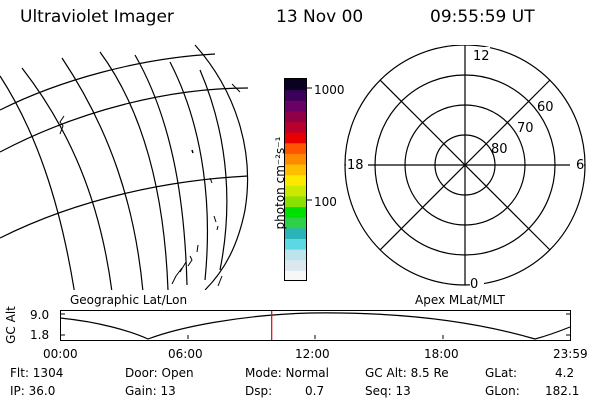  What do you see at coordinates (97, 17) in the screenshot?
I see `app-title: Ultraviolet Imager` at bounding box center [97, 17].